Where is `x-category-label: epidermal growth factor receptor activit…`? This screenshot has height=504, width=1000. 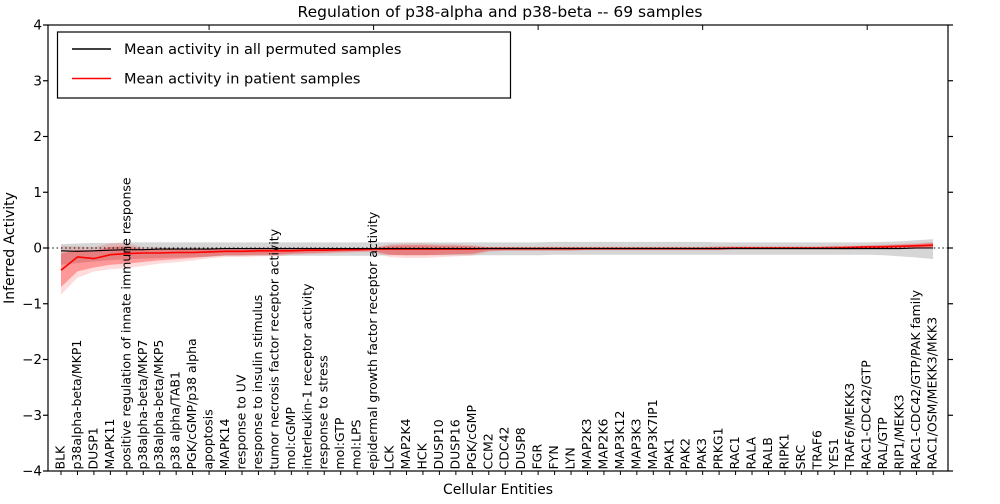 x-category-label: epidermal growth factor receptor activit… is located at coordinates (372, 340).